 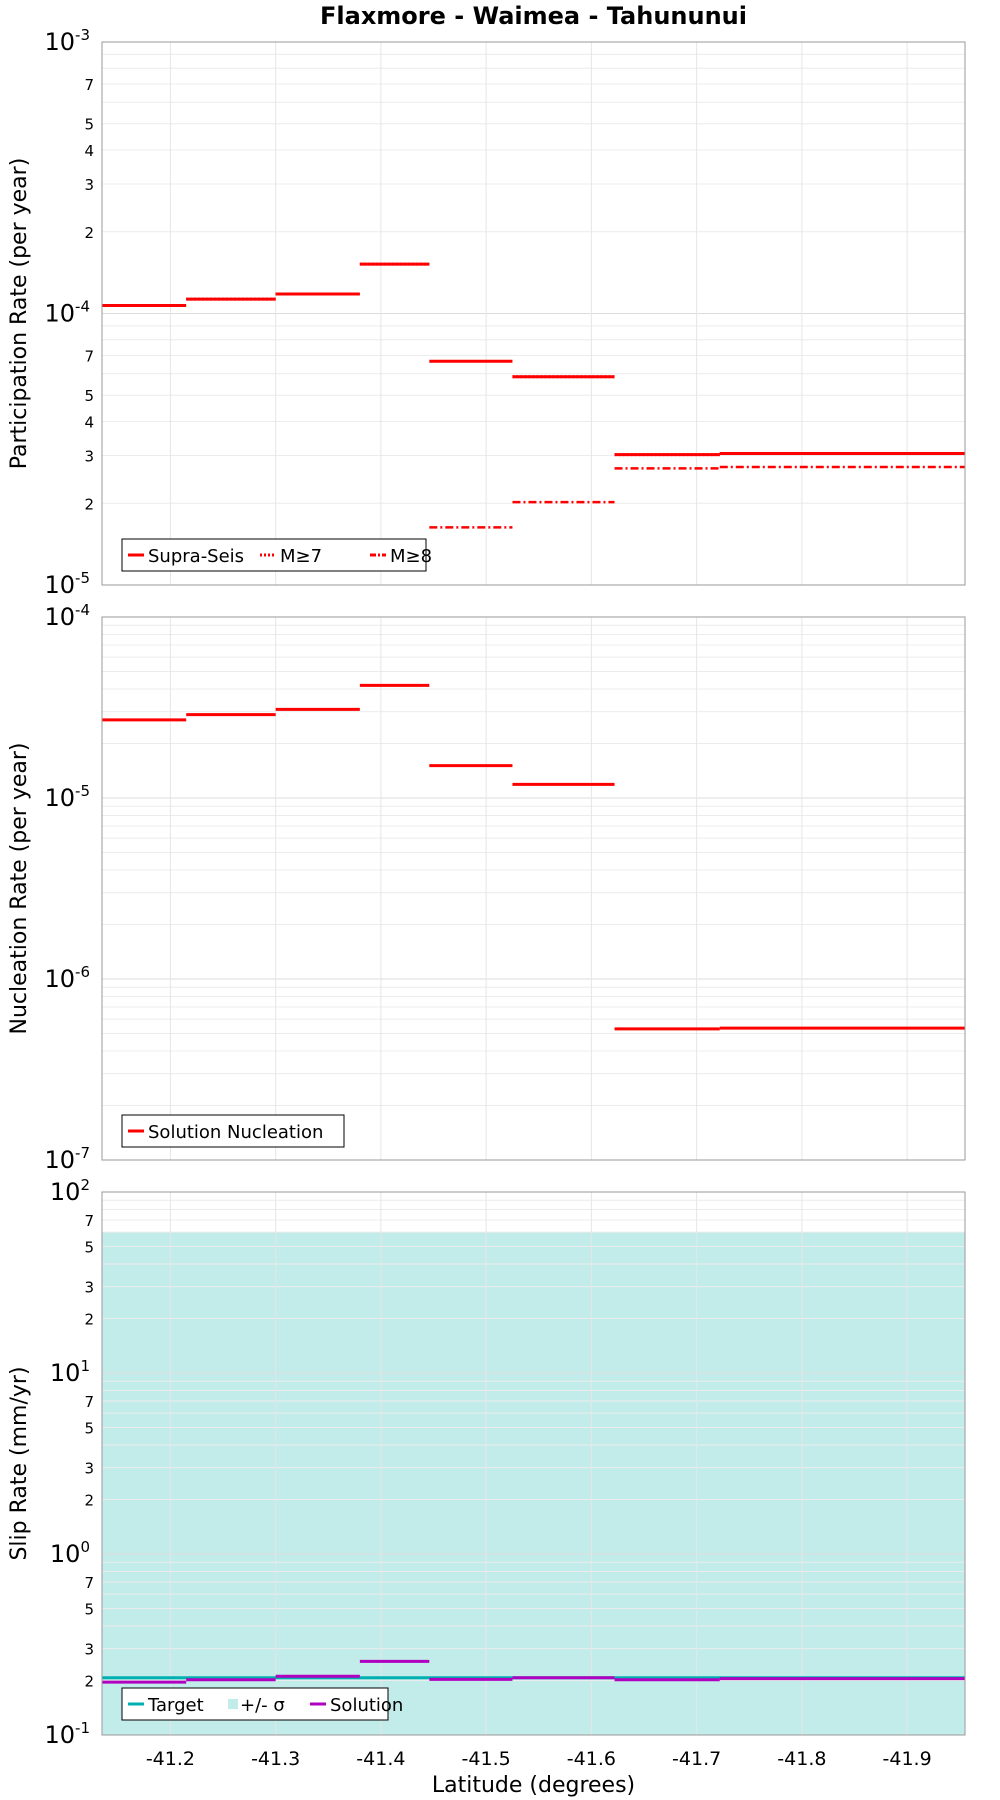 I want to click on x-tick-label: -41.5, so click(x=486, y=1759).